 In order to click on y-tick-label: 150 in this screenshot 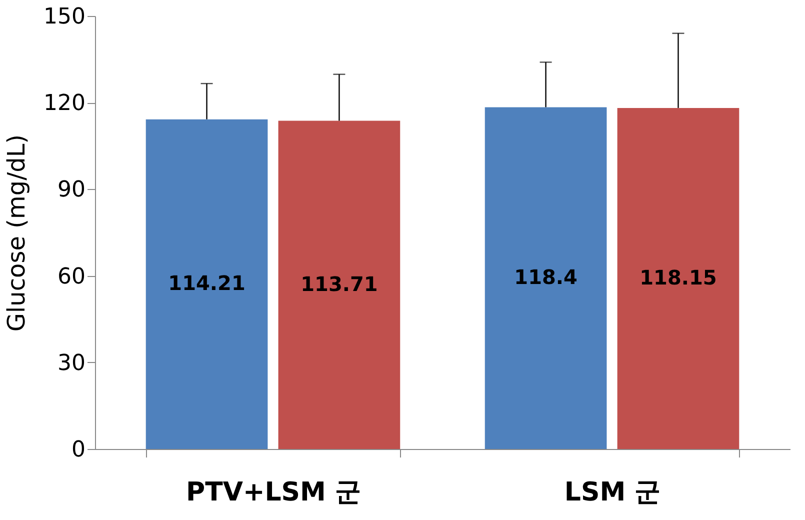, I will do `click(65, 17)`.